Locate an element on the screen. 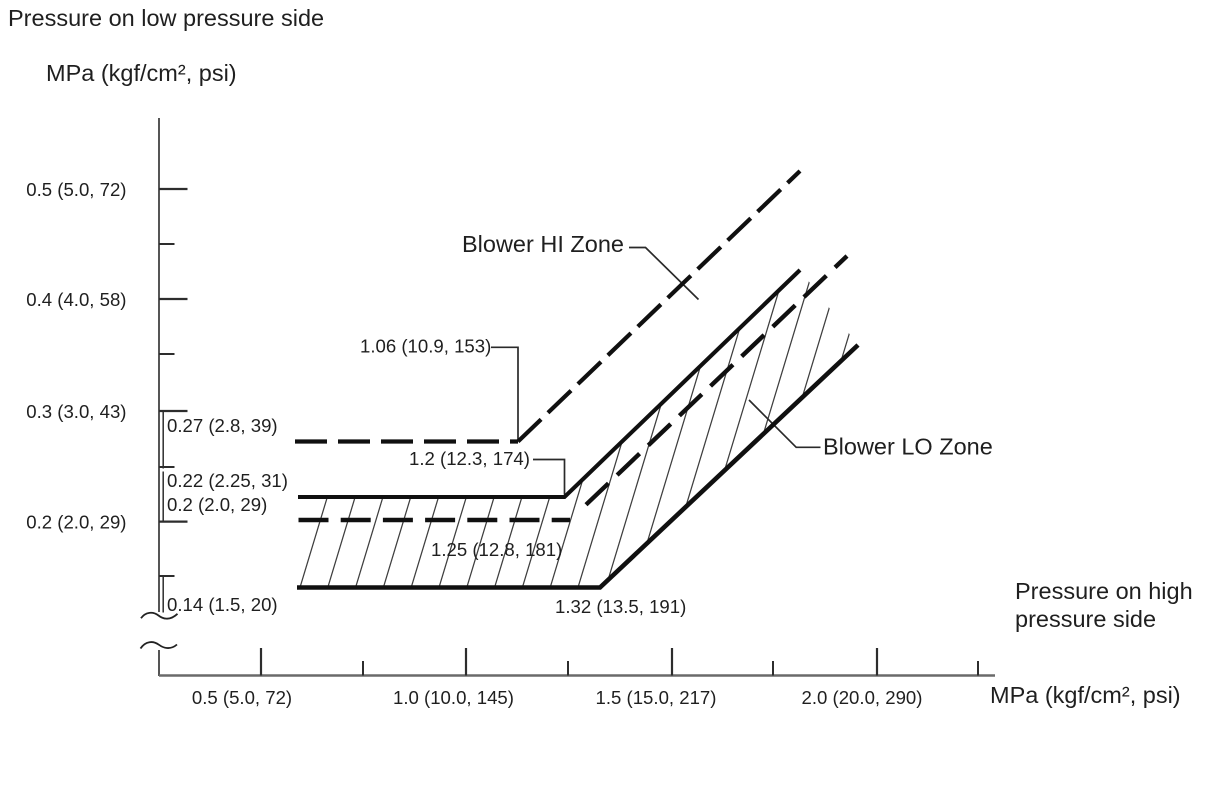 Image resolution: width=1212 pixels, height=804 pixels. svg-text: 0.4 (4.0, 58) is located at coordinates (76, 299).